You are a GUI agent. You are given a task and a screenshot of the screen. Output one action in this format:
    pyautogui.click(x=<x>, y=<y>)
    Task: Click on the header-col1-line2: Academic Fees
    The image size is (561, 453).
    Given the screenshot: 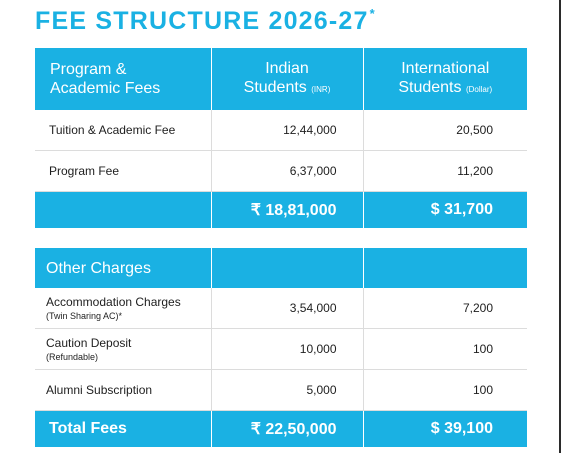 What is the action you would take?
    pyautogui.click(x=105, y=88)
    